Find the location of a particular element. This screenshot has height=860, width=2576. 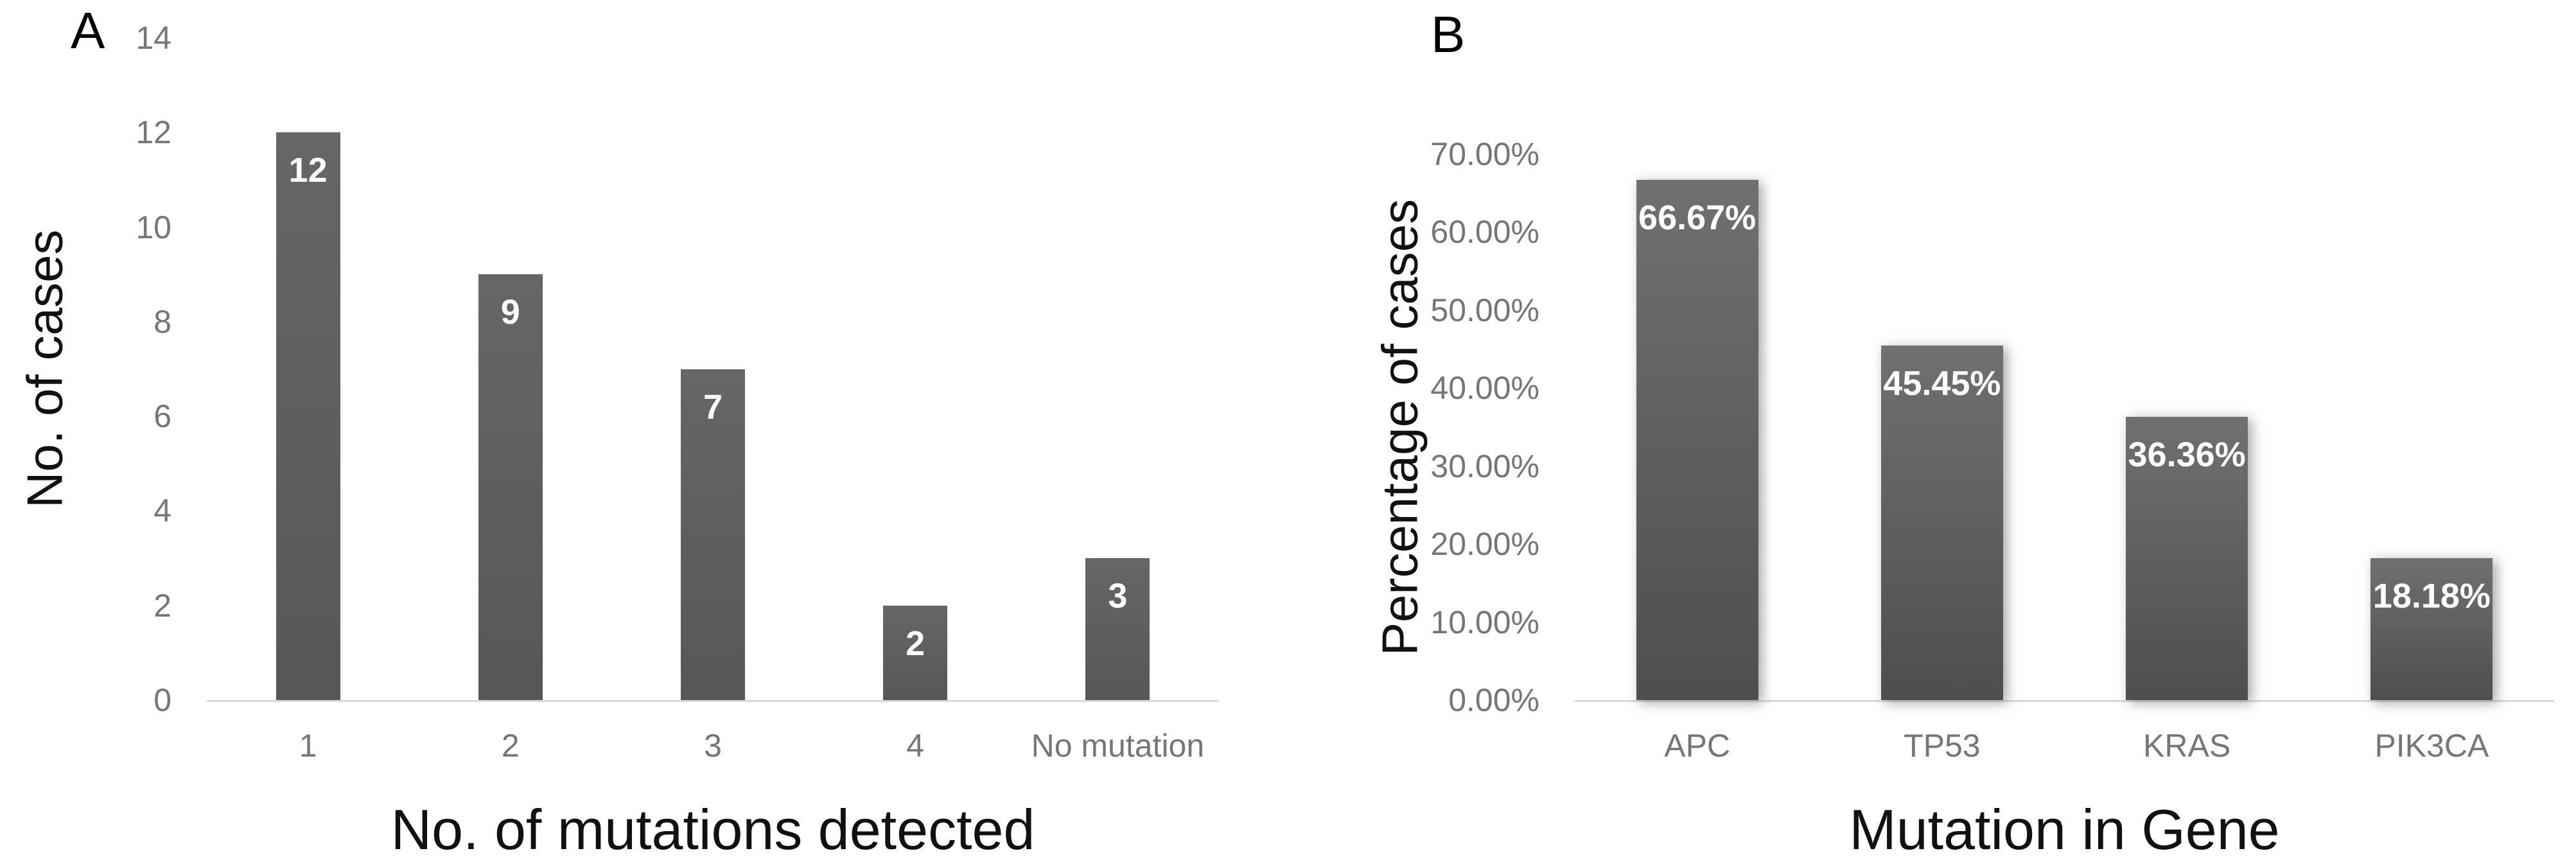

bar-value-label-kras: 36.36% is located at coordinates (2187, 454).